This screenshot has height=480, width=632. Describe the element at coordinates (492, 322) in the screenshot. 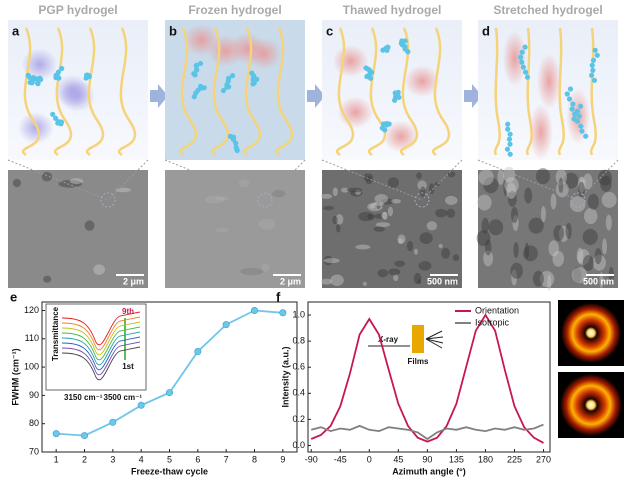

I see `legend-label: Isotropic` at that location.